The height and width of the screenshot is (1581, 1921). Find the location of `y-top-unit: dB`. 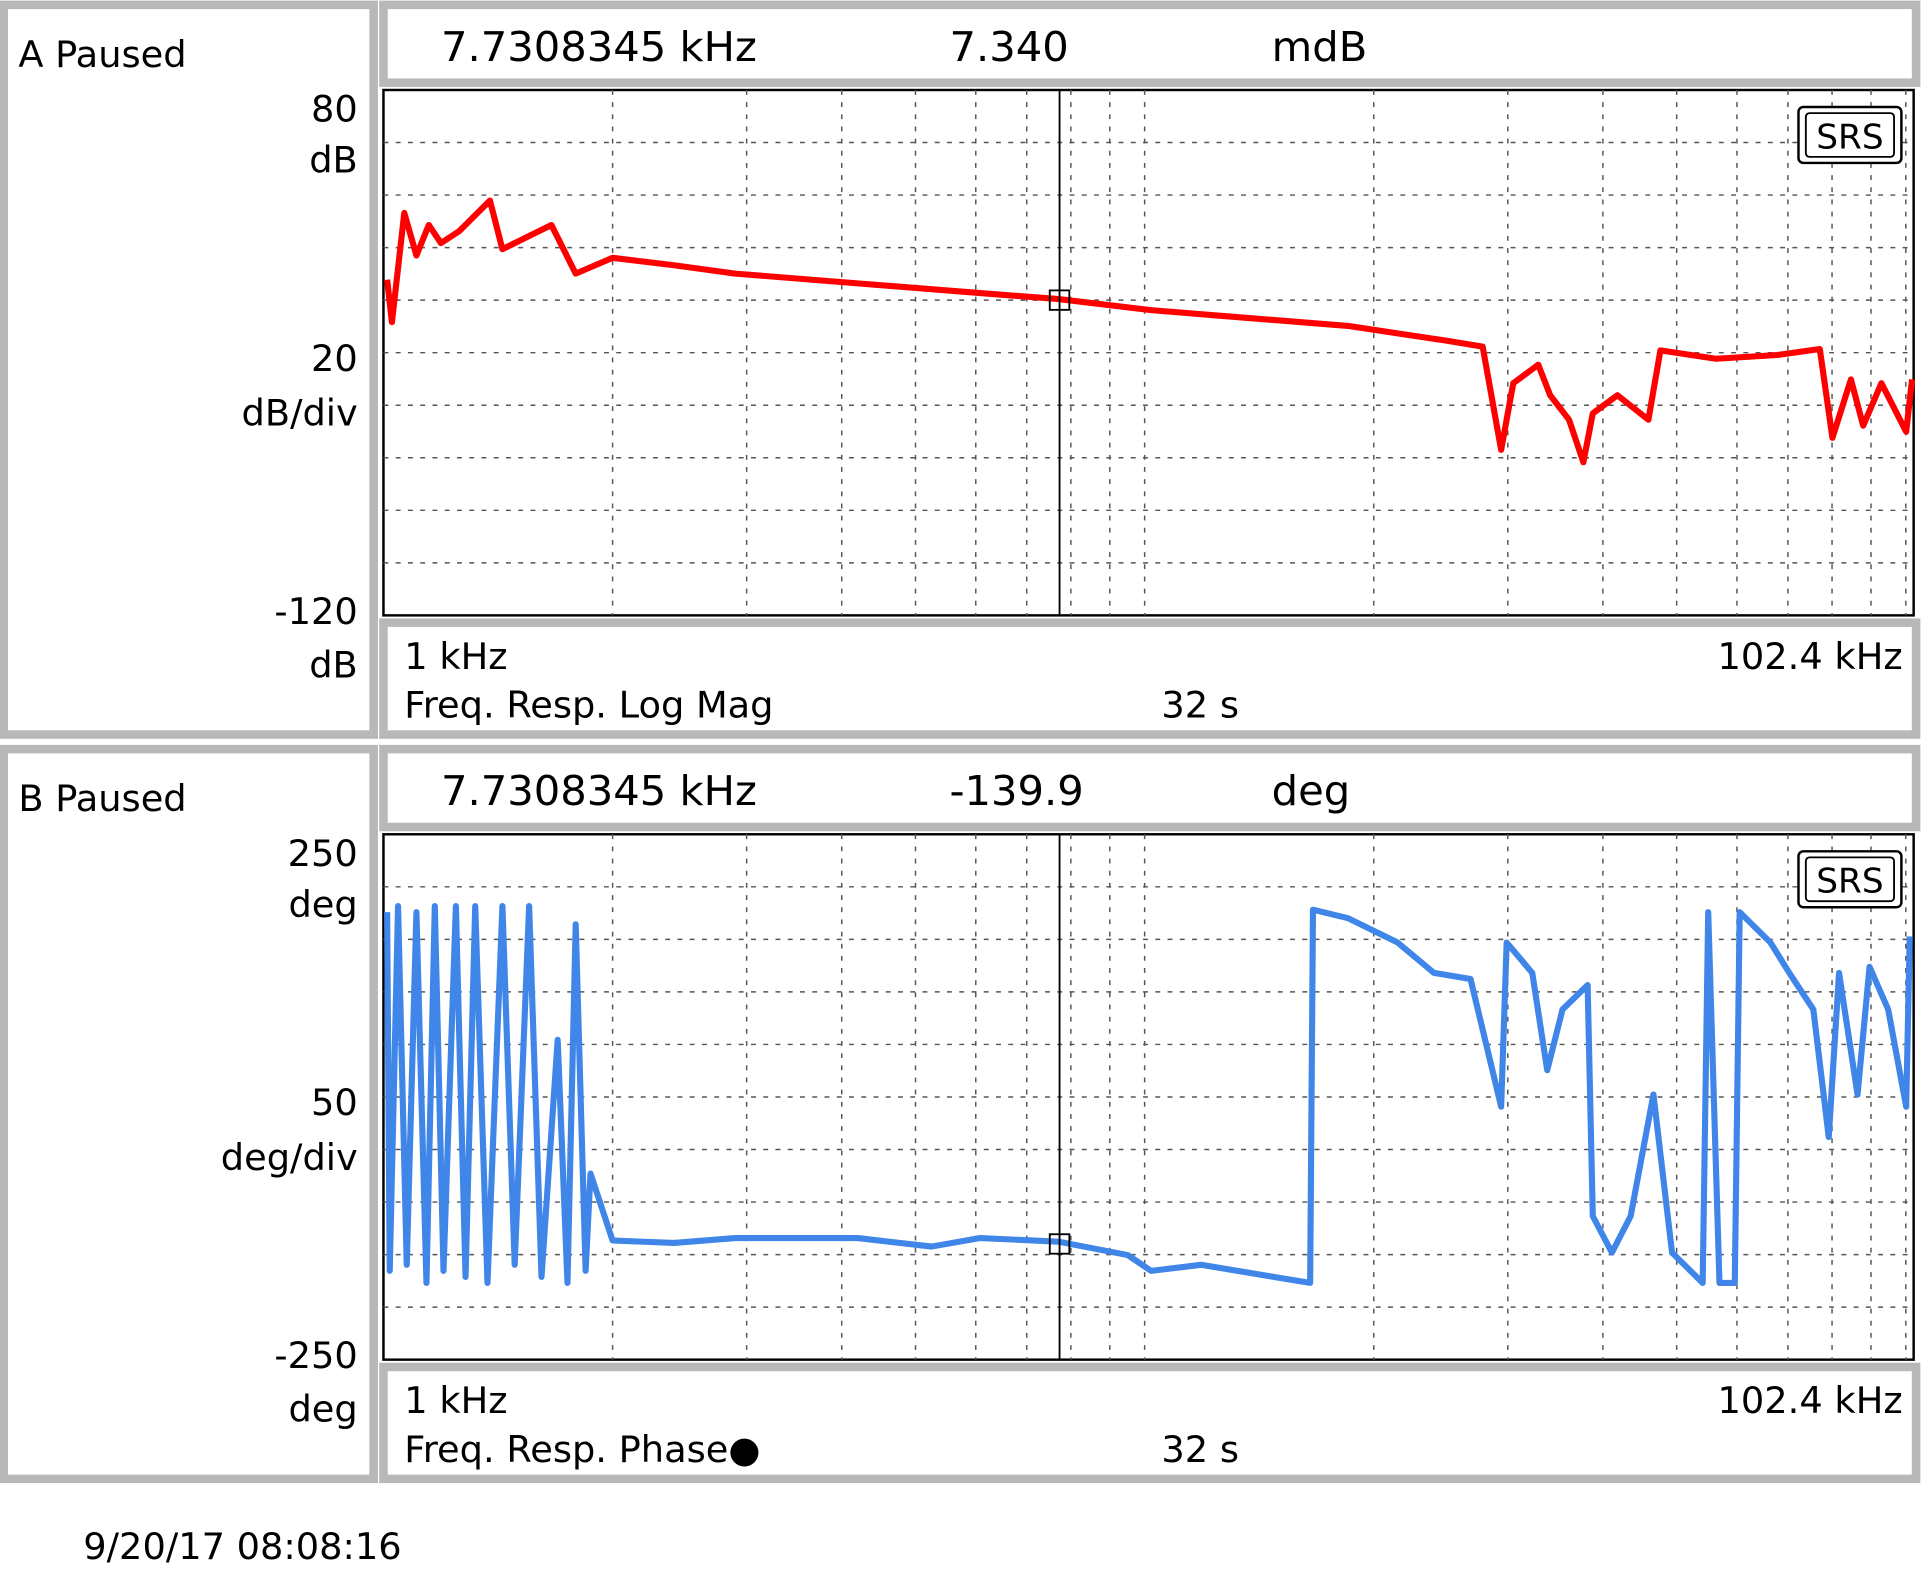

y-top-unit: dB is located at coordinates (333, 160).